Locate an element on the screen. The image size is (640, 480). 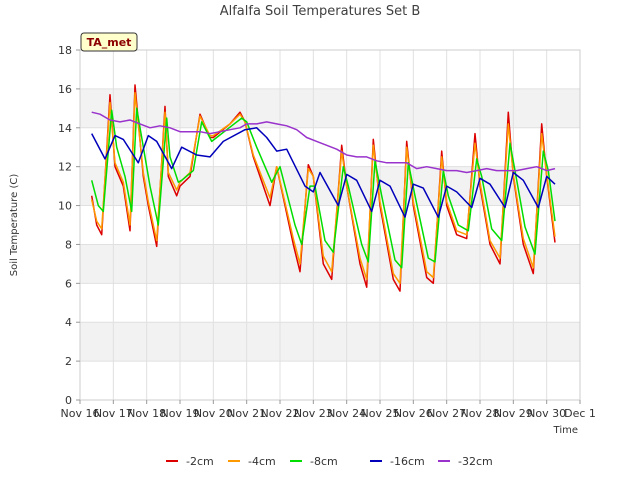
x-tick-label: Nov 29 is located at coordinates (513, 413).